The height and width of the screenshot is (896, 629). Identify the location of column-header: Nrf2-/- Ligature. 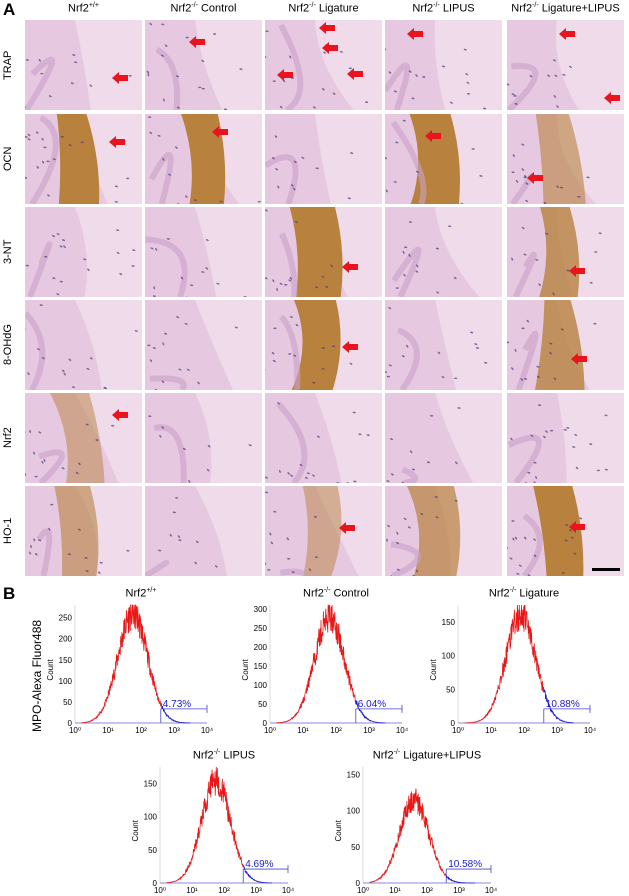
(323, 8).